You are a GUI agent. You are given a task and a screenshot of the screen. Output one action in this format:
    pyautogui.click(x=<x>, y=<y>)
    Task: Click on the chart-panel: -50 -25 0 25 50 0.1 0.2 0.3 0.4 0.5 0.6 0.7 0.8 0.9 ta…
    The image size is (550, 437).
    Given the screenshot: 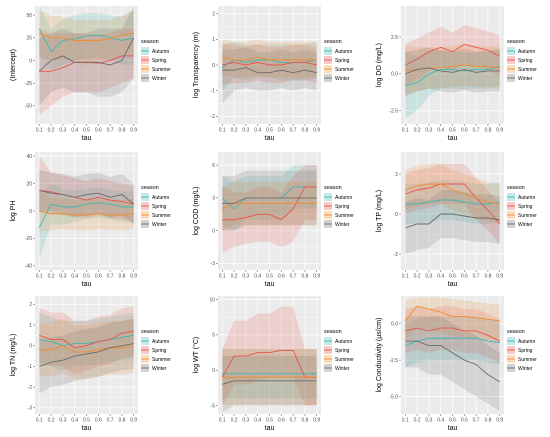 What is the action you would take?
    pyautogui.click(x=94, y=74)
    